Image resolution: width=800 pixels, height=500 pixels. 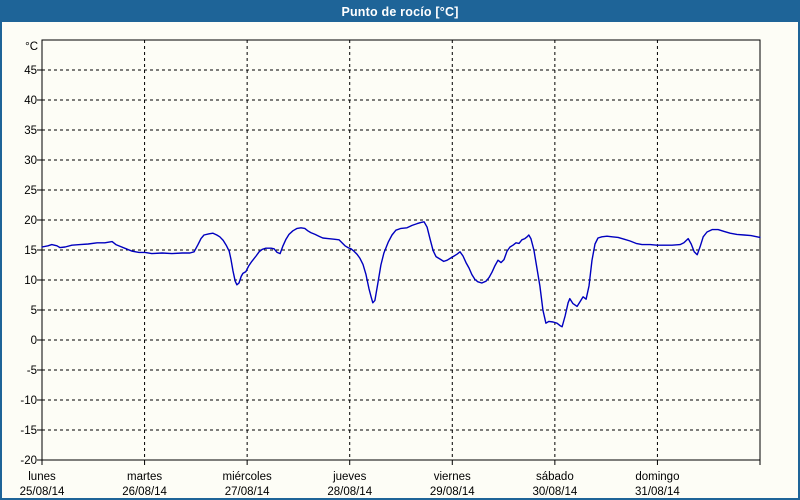 What do you see at coordinates (30, 71) in the screenshot?
I see `y-tick-label: 45` at bounding box center [30, 71].